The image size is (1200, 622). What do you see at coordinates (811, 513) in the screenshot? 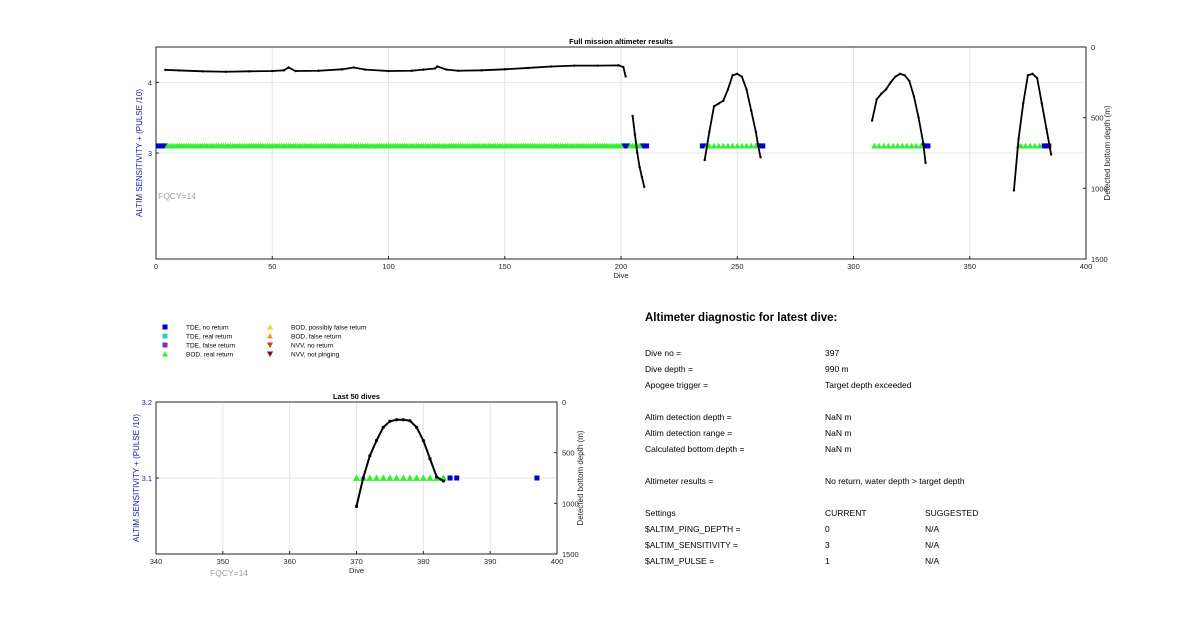
I see `row-settings-header: Settings CURRENT SUGGESTED` at bounding box center [811, 513].